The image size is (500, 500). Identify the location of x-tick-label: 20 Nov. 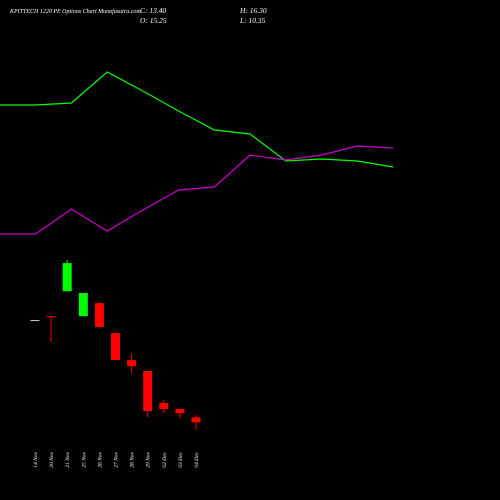
(52, 459).